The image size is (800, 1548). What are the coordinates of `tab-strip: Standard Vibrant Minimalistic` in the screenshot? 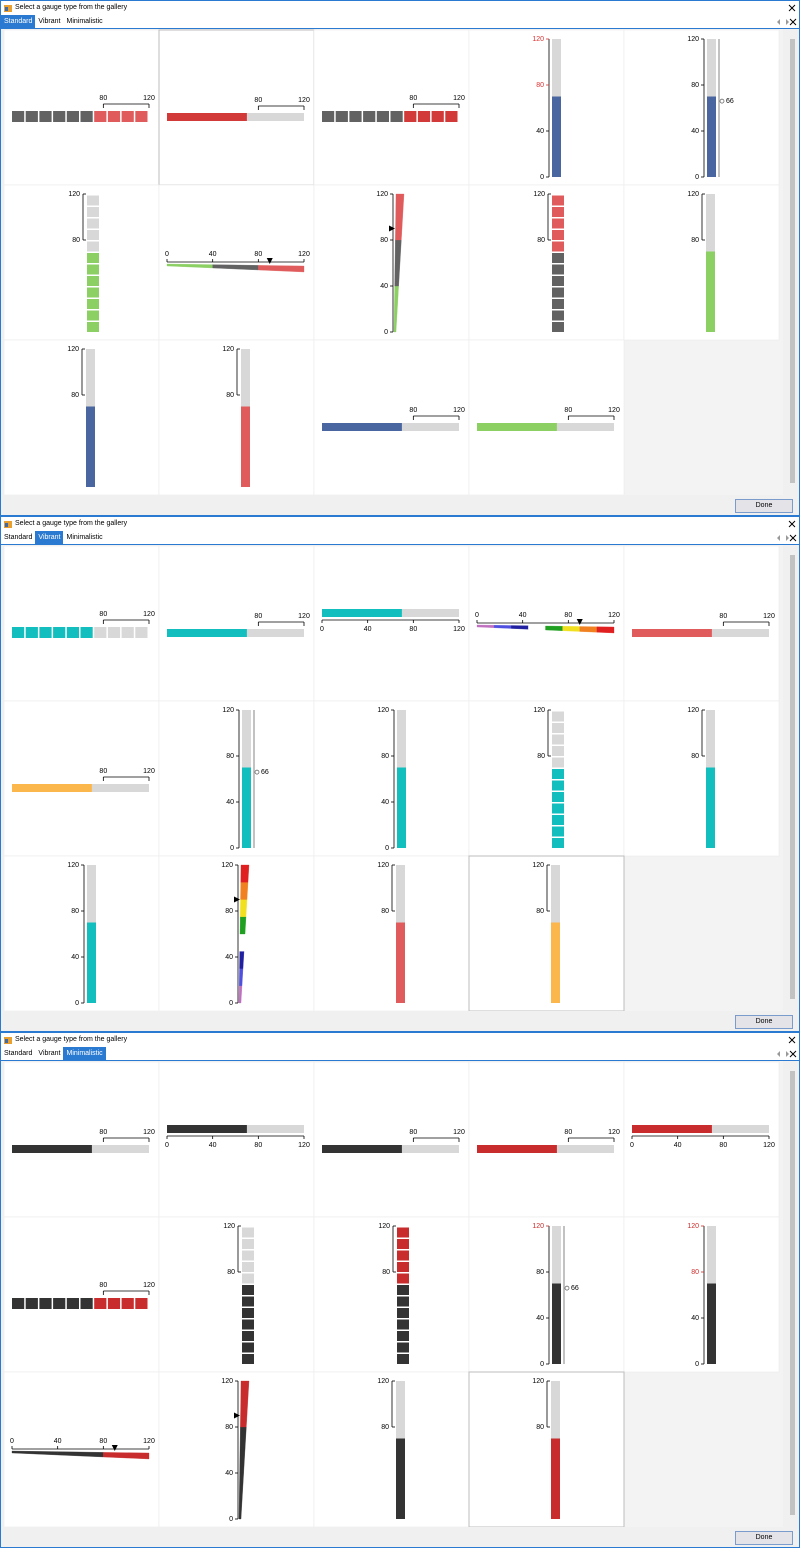 It's located at (400, 538).